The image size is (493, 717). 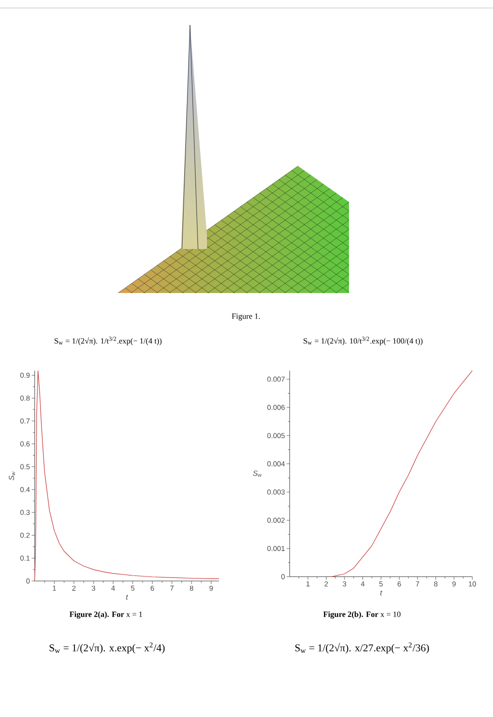 I want to click on text: S$_{w}$ = 1/(2√π). x.exp(− x$^{2}$/4), so click(x=107, y=648).